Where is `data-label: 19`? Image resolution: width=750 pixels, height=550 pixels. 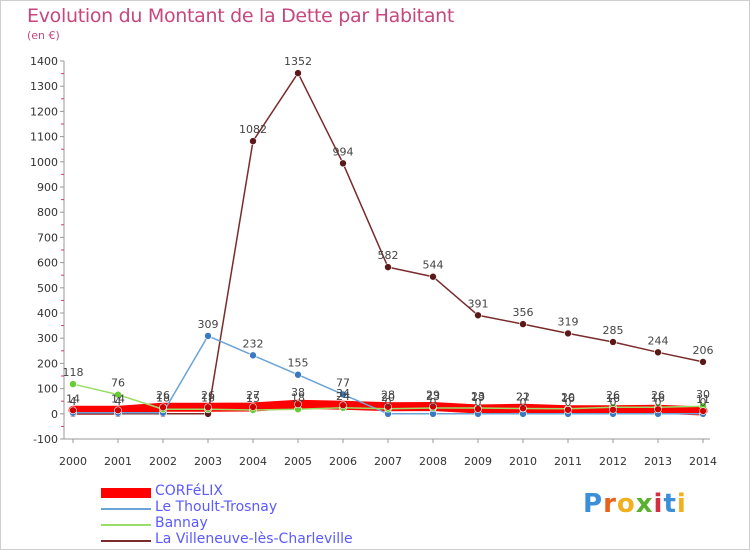
data-label: 19 is located at coordinates (478, 397).